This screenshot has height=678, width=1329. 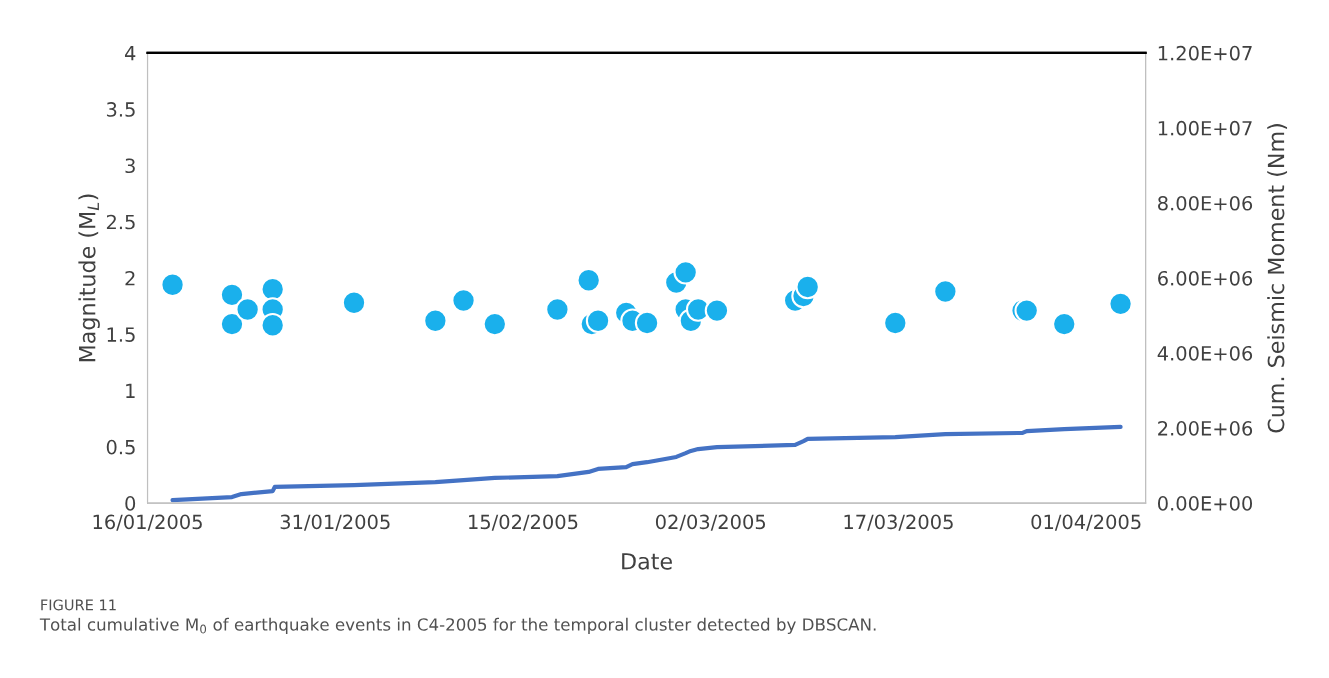 What do you see at coordinates (120, 109) in the screenshot?
I see `y-tick-label: 3.5` at bounding box center [120, 109].